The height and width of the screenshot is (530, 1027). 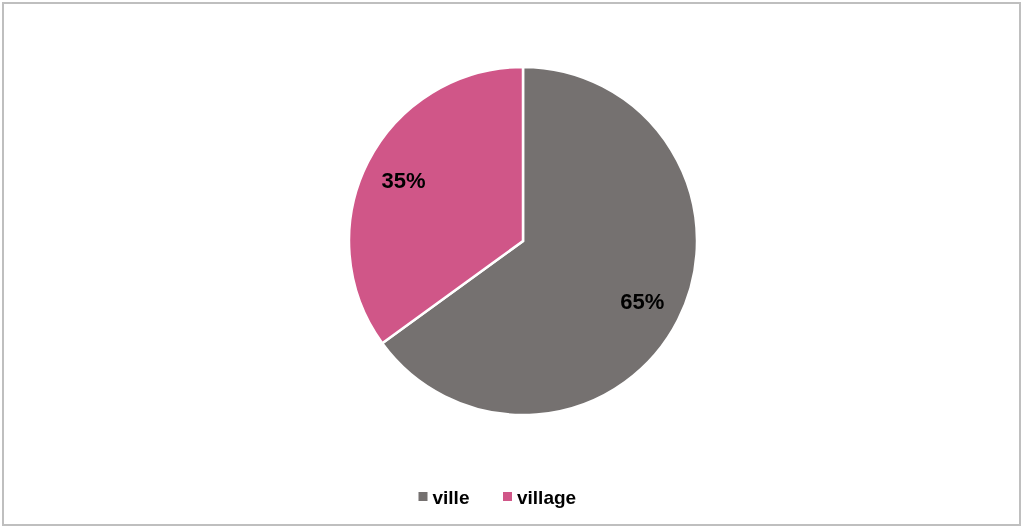 I want to click on legend-label: ville, so click(x=451, y=497).